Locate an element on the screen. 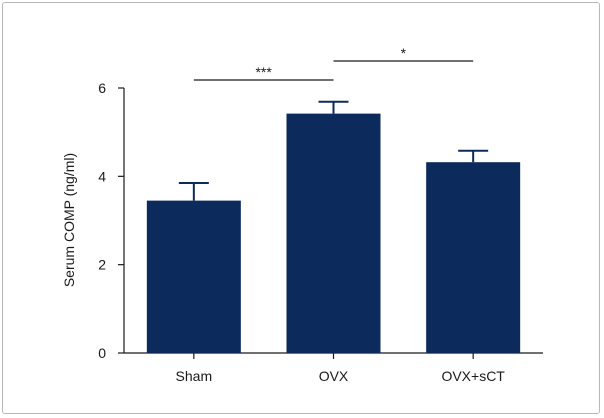  y-axis-label: Serum COMP (ng/ml) is located at coordinates (69, 220).